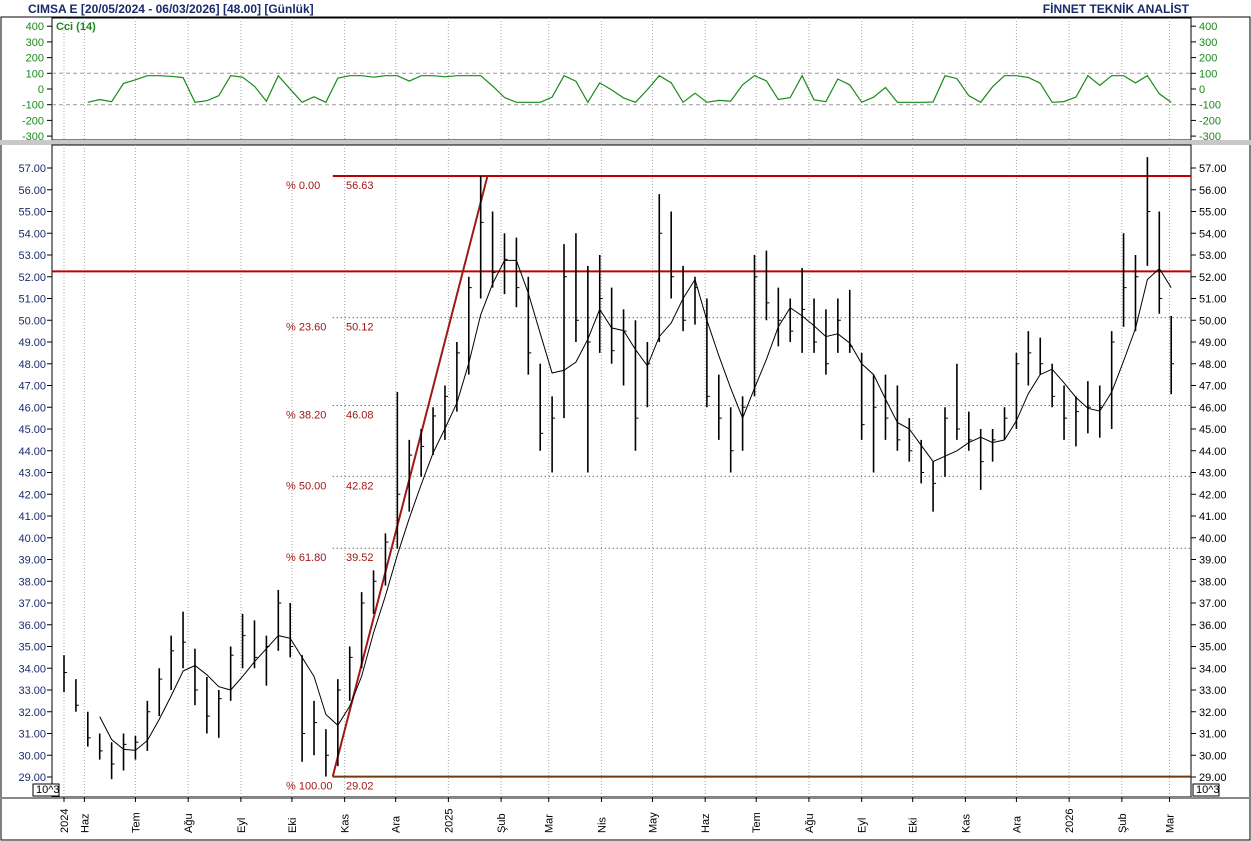  Describe the element at coordinates (1213, 169) in the screenshot. I see `price-ytick-right: 57.00` at that location.